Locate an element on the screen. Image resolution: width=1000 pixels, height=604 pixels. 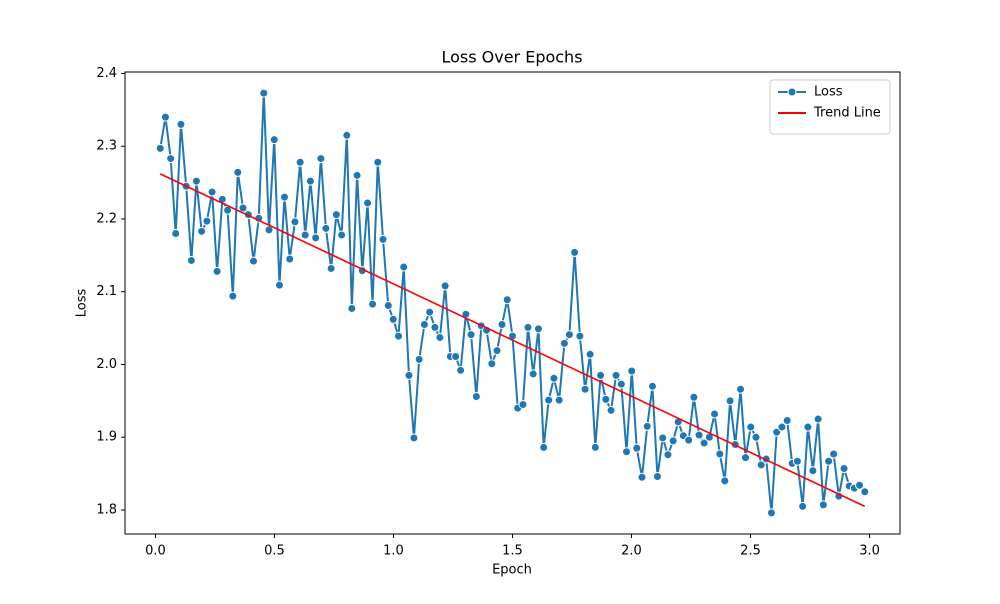
legend-box is located at coordinates (830, 107).